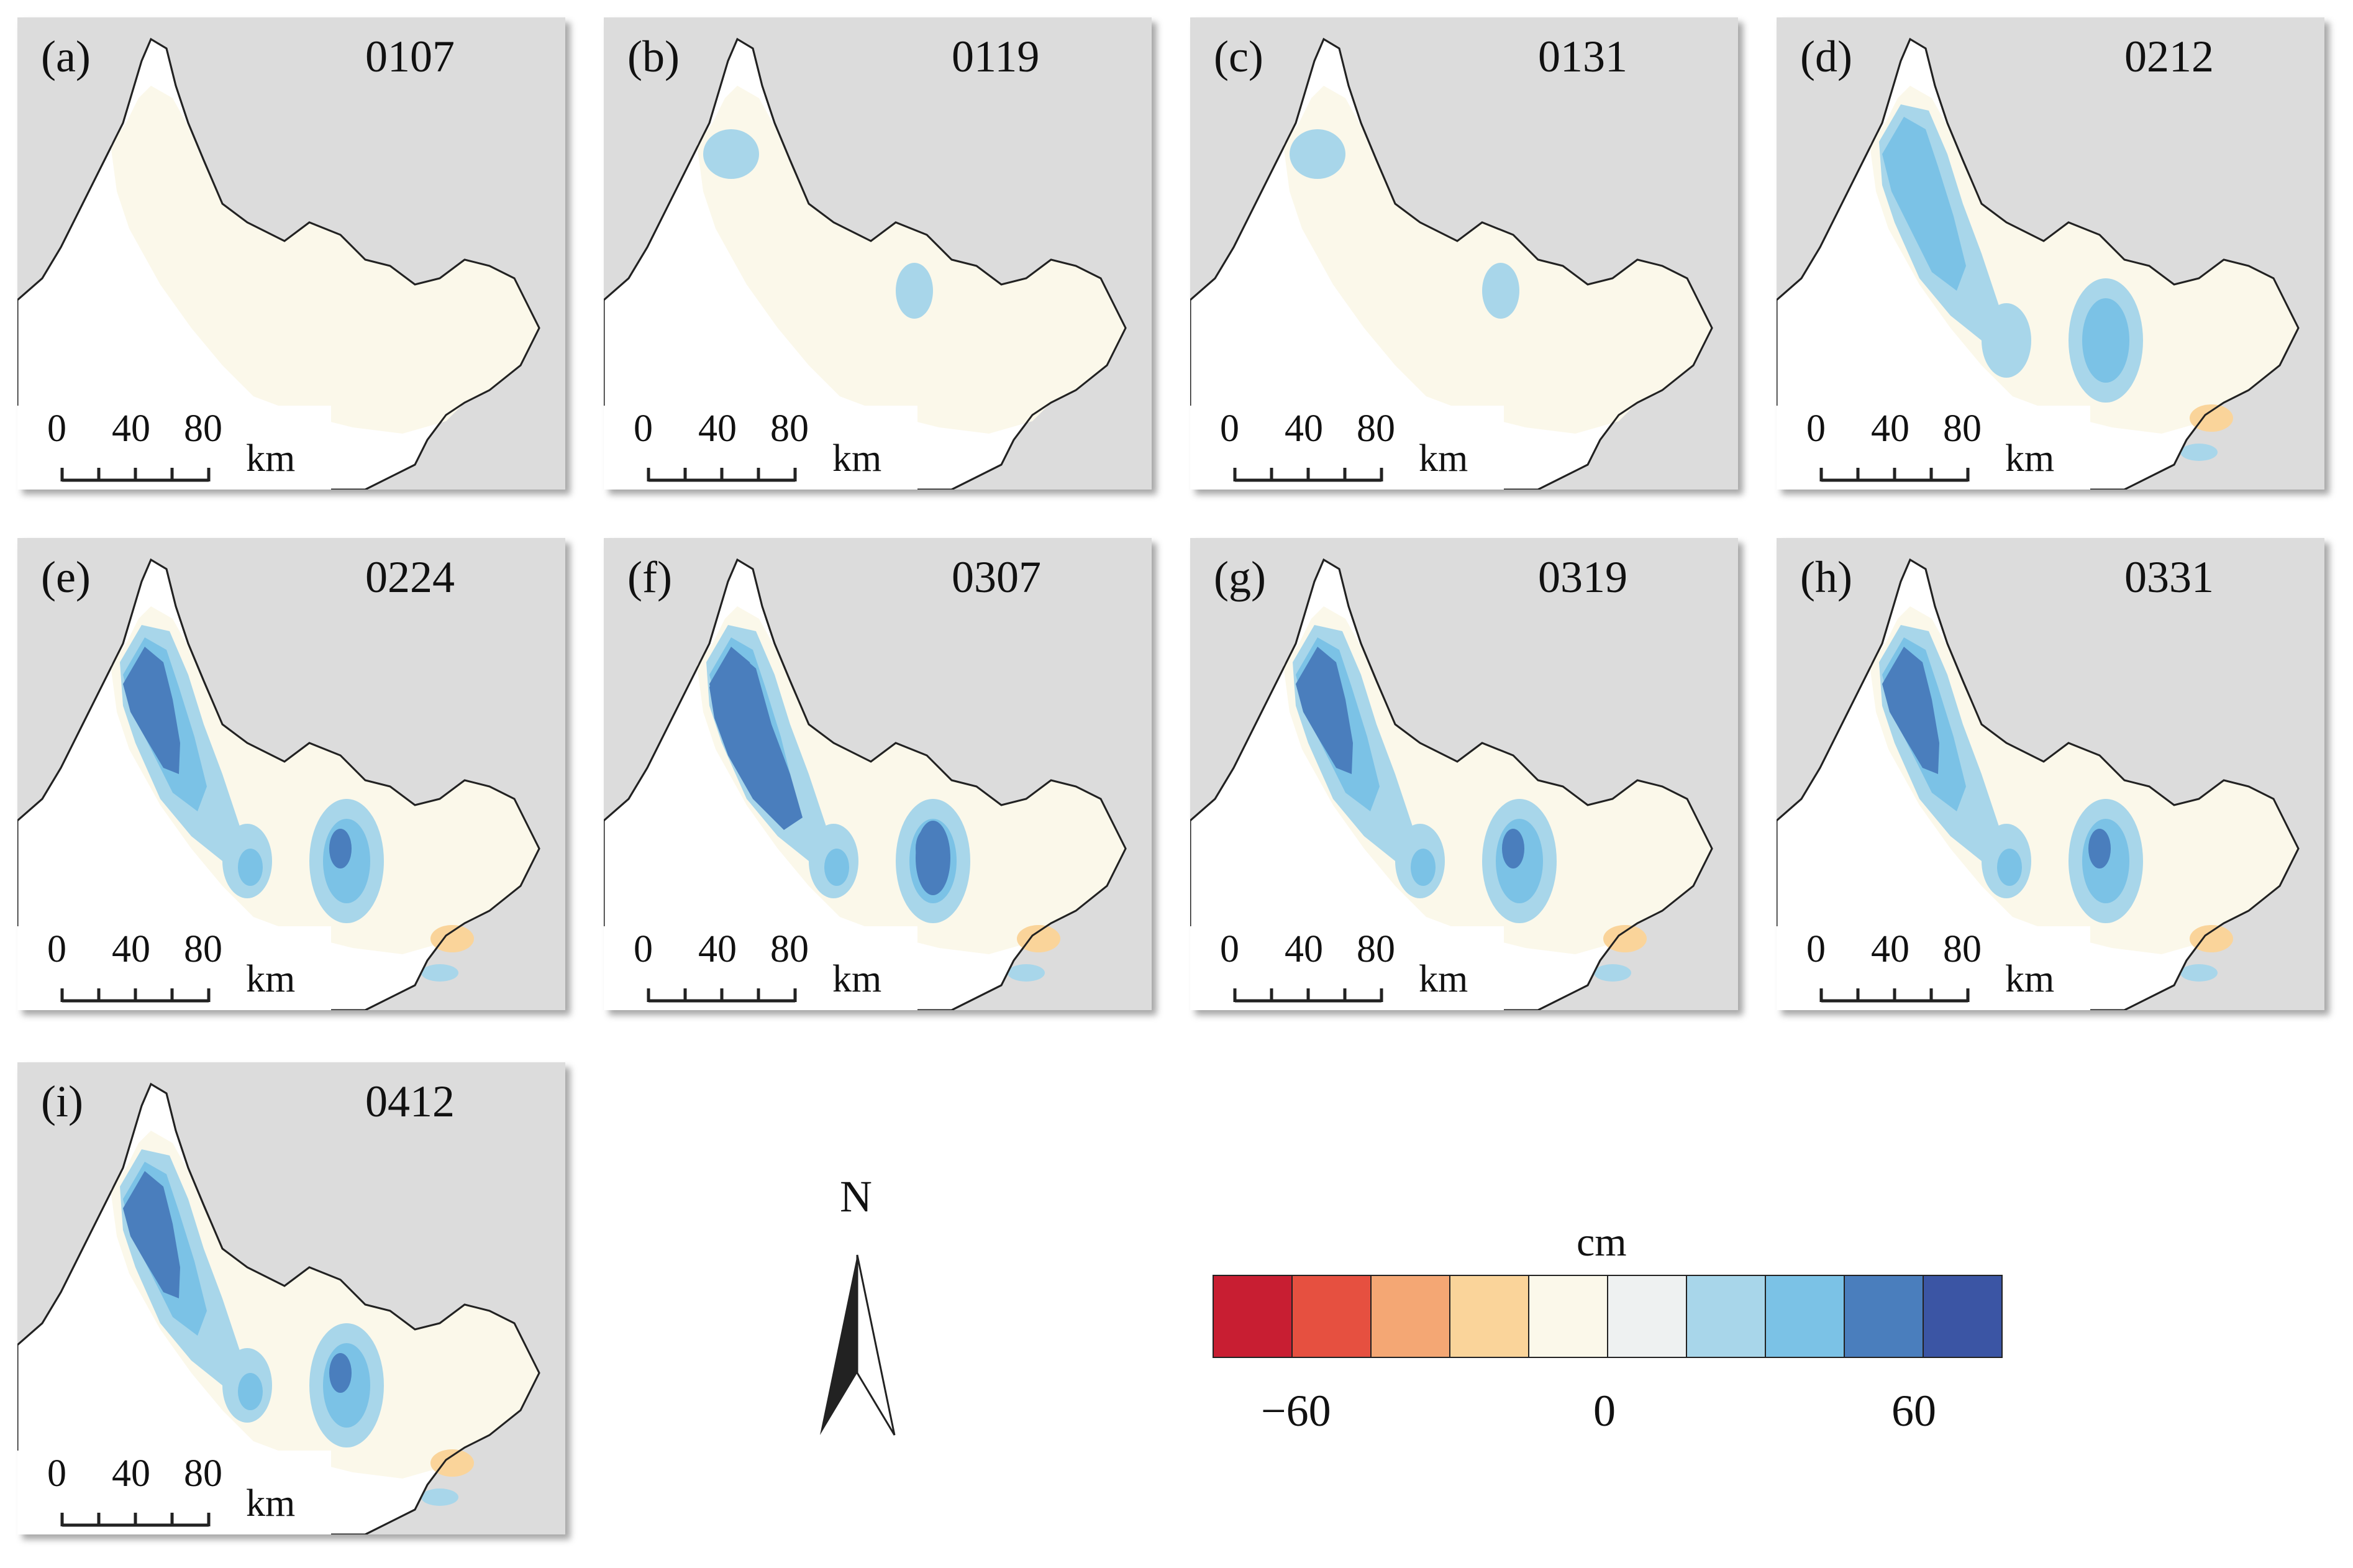  What do you see at coordinates (876, 1345) in the screenshot?
I see `north-arrow-light-half` at bounding box center [876, 1345].